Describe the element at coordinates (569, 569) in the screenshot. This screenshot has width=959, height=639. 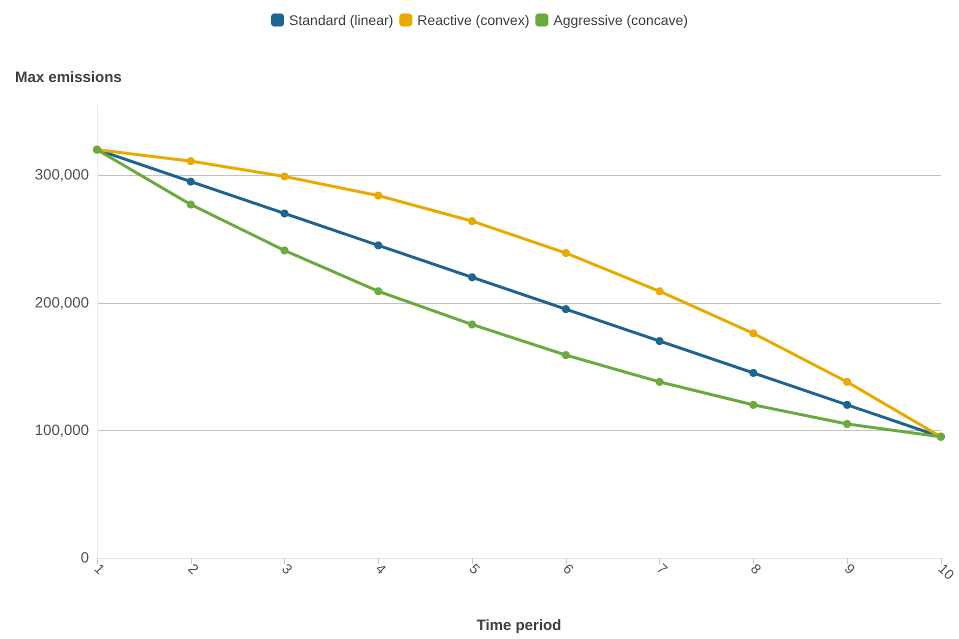
I see `x-tick-label: 6` at that location.